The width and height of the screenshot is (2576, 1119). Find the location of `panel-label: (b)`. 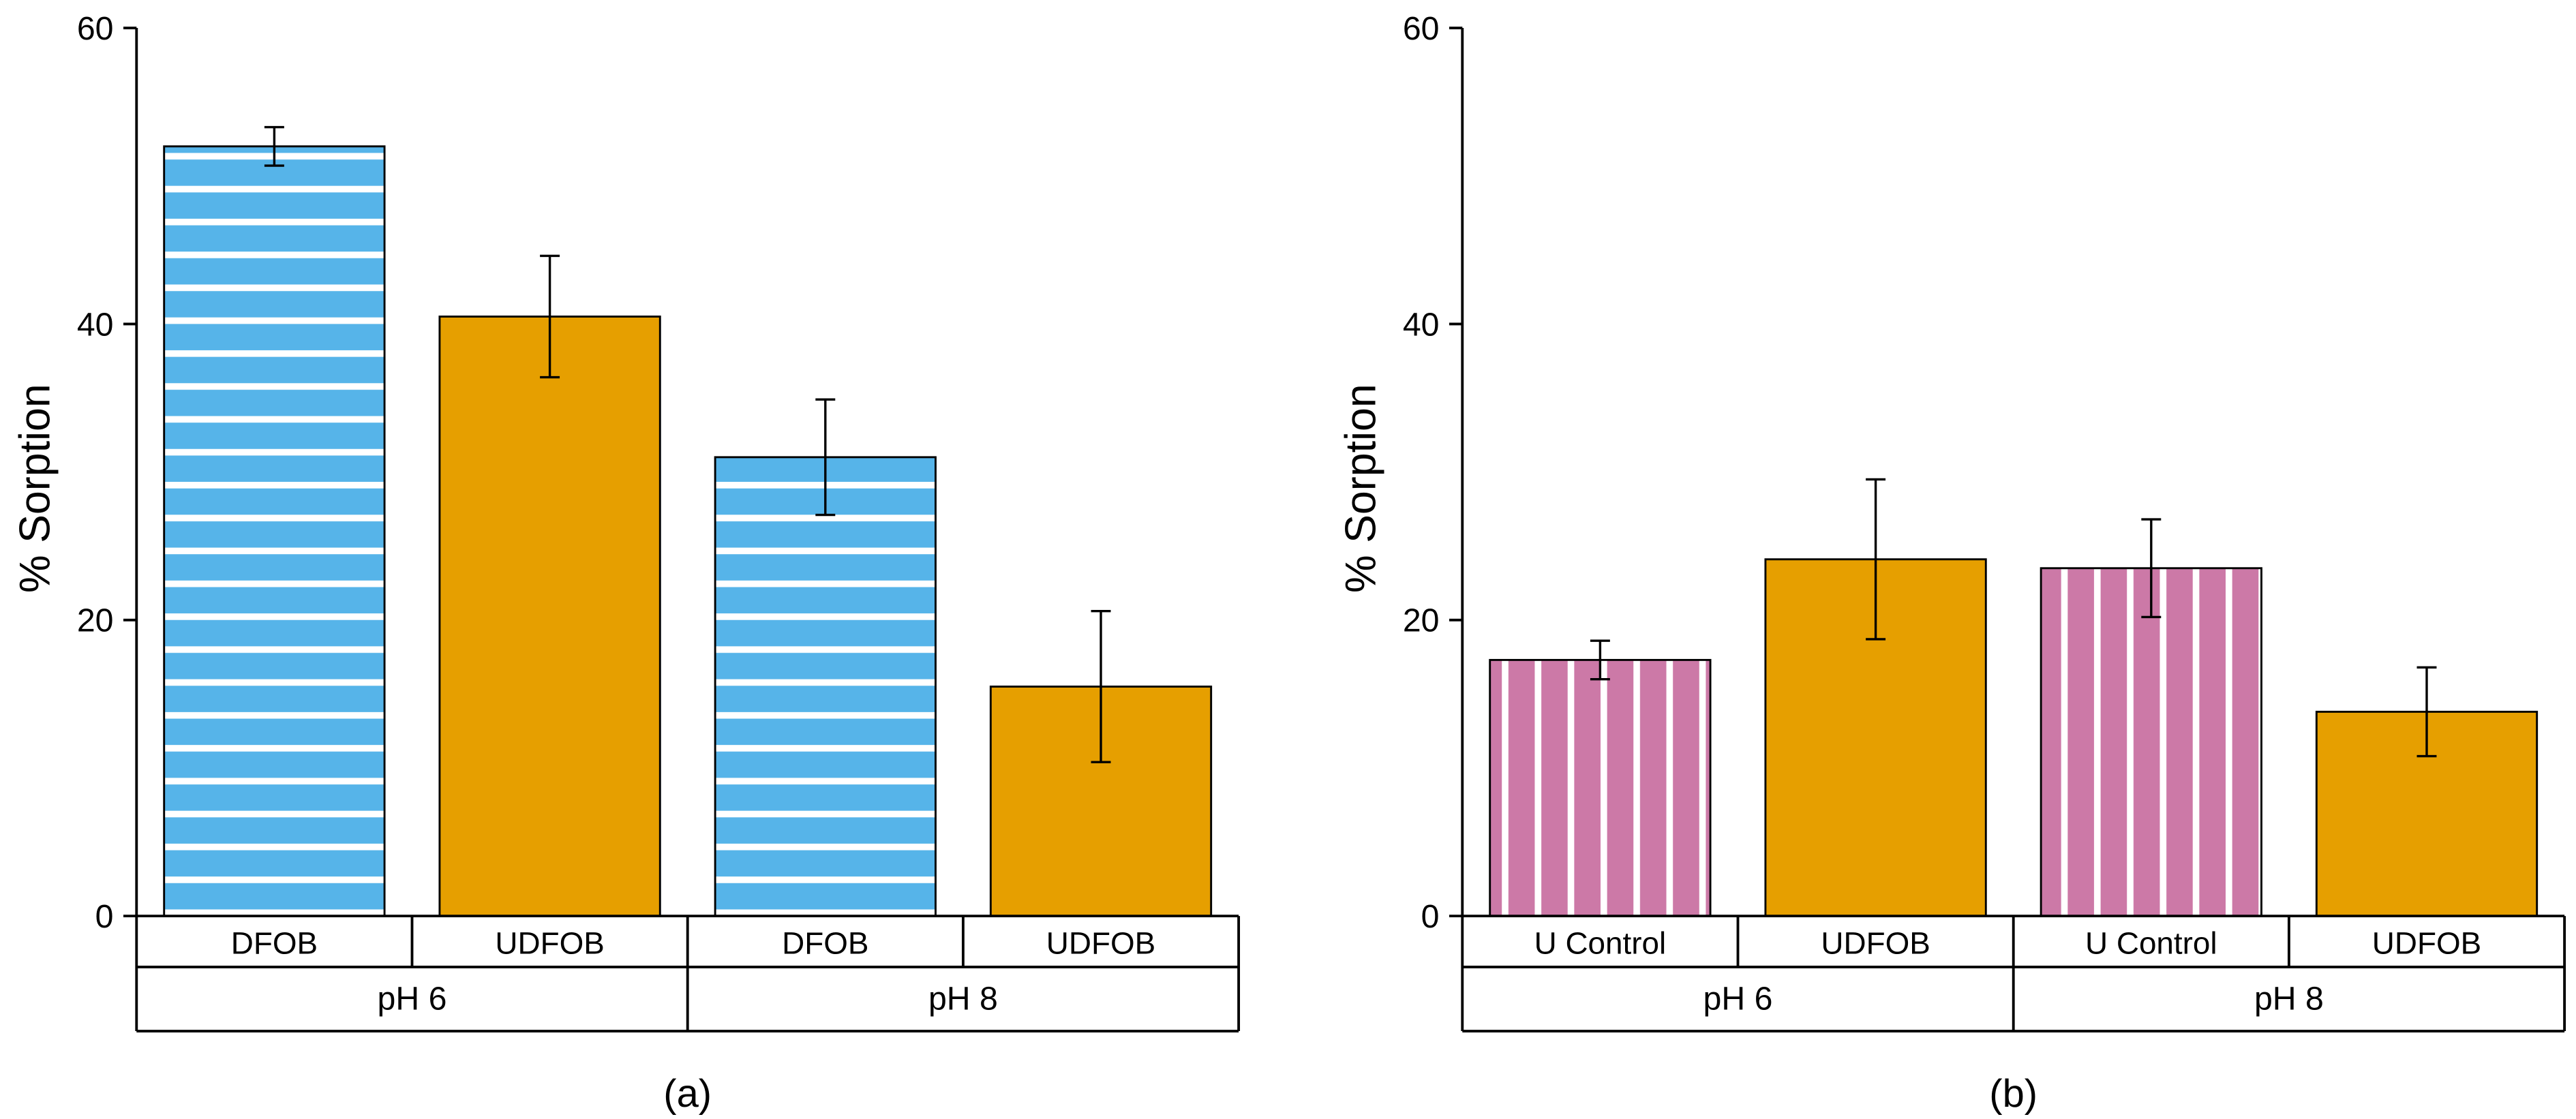

panel-label: (b) is located at coordinates (2013, 1094).